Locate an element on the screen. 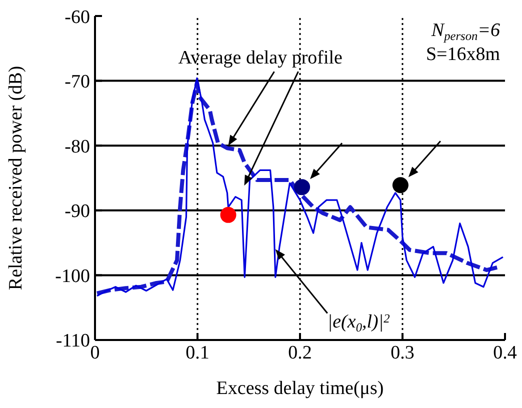 The height and width of the screenshot is (408, 522). annotation: Average delay profile is located at coordinates (260, 58).